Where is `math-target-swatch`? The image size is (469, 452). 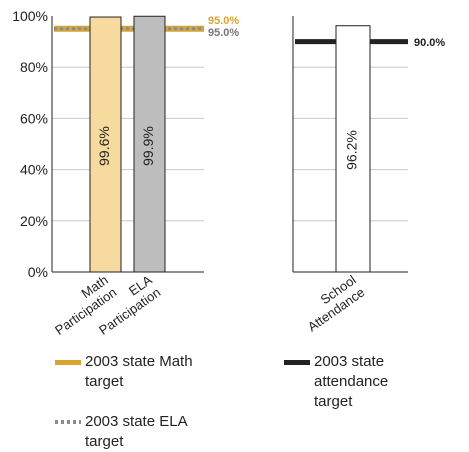 math-target-swatch is located at coordinates (68, 362).